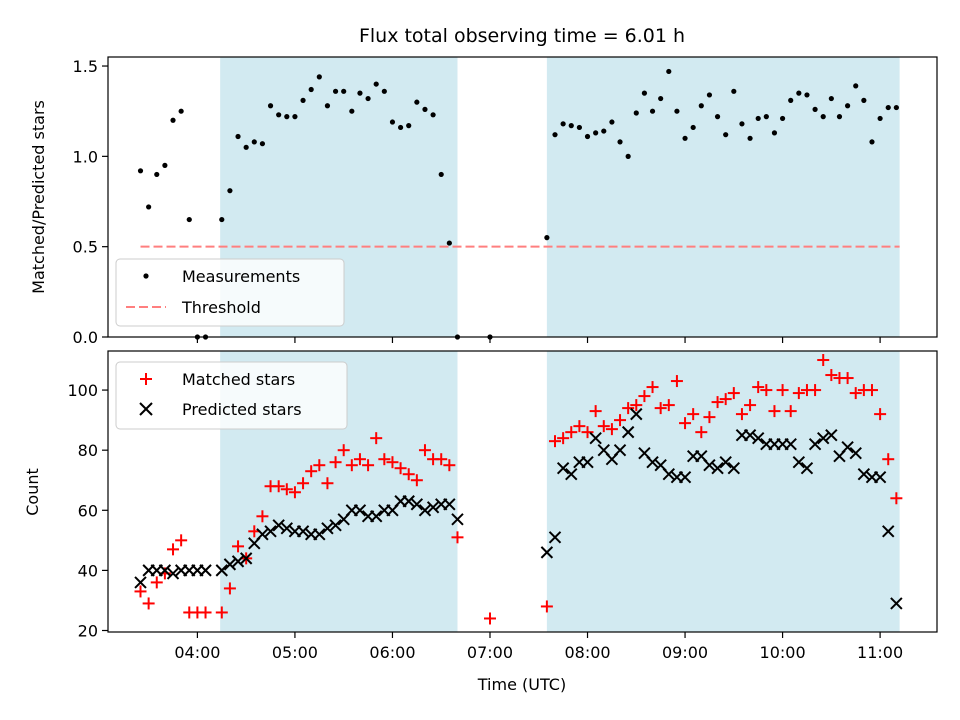 This screenshot has height=720, width=960. Describe the element at coordinates (85, 247) in the screenshot. I see `top-ytick-label: 0.5` at that location.